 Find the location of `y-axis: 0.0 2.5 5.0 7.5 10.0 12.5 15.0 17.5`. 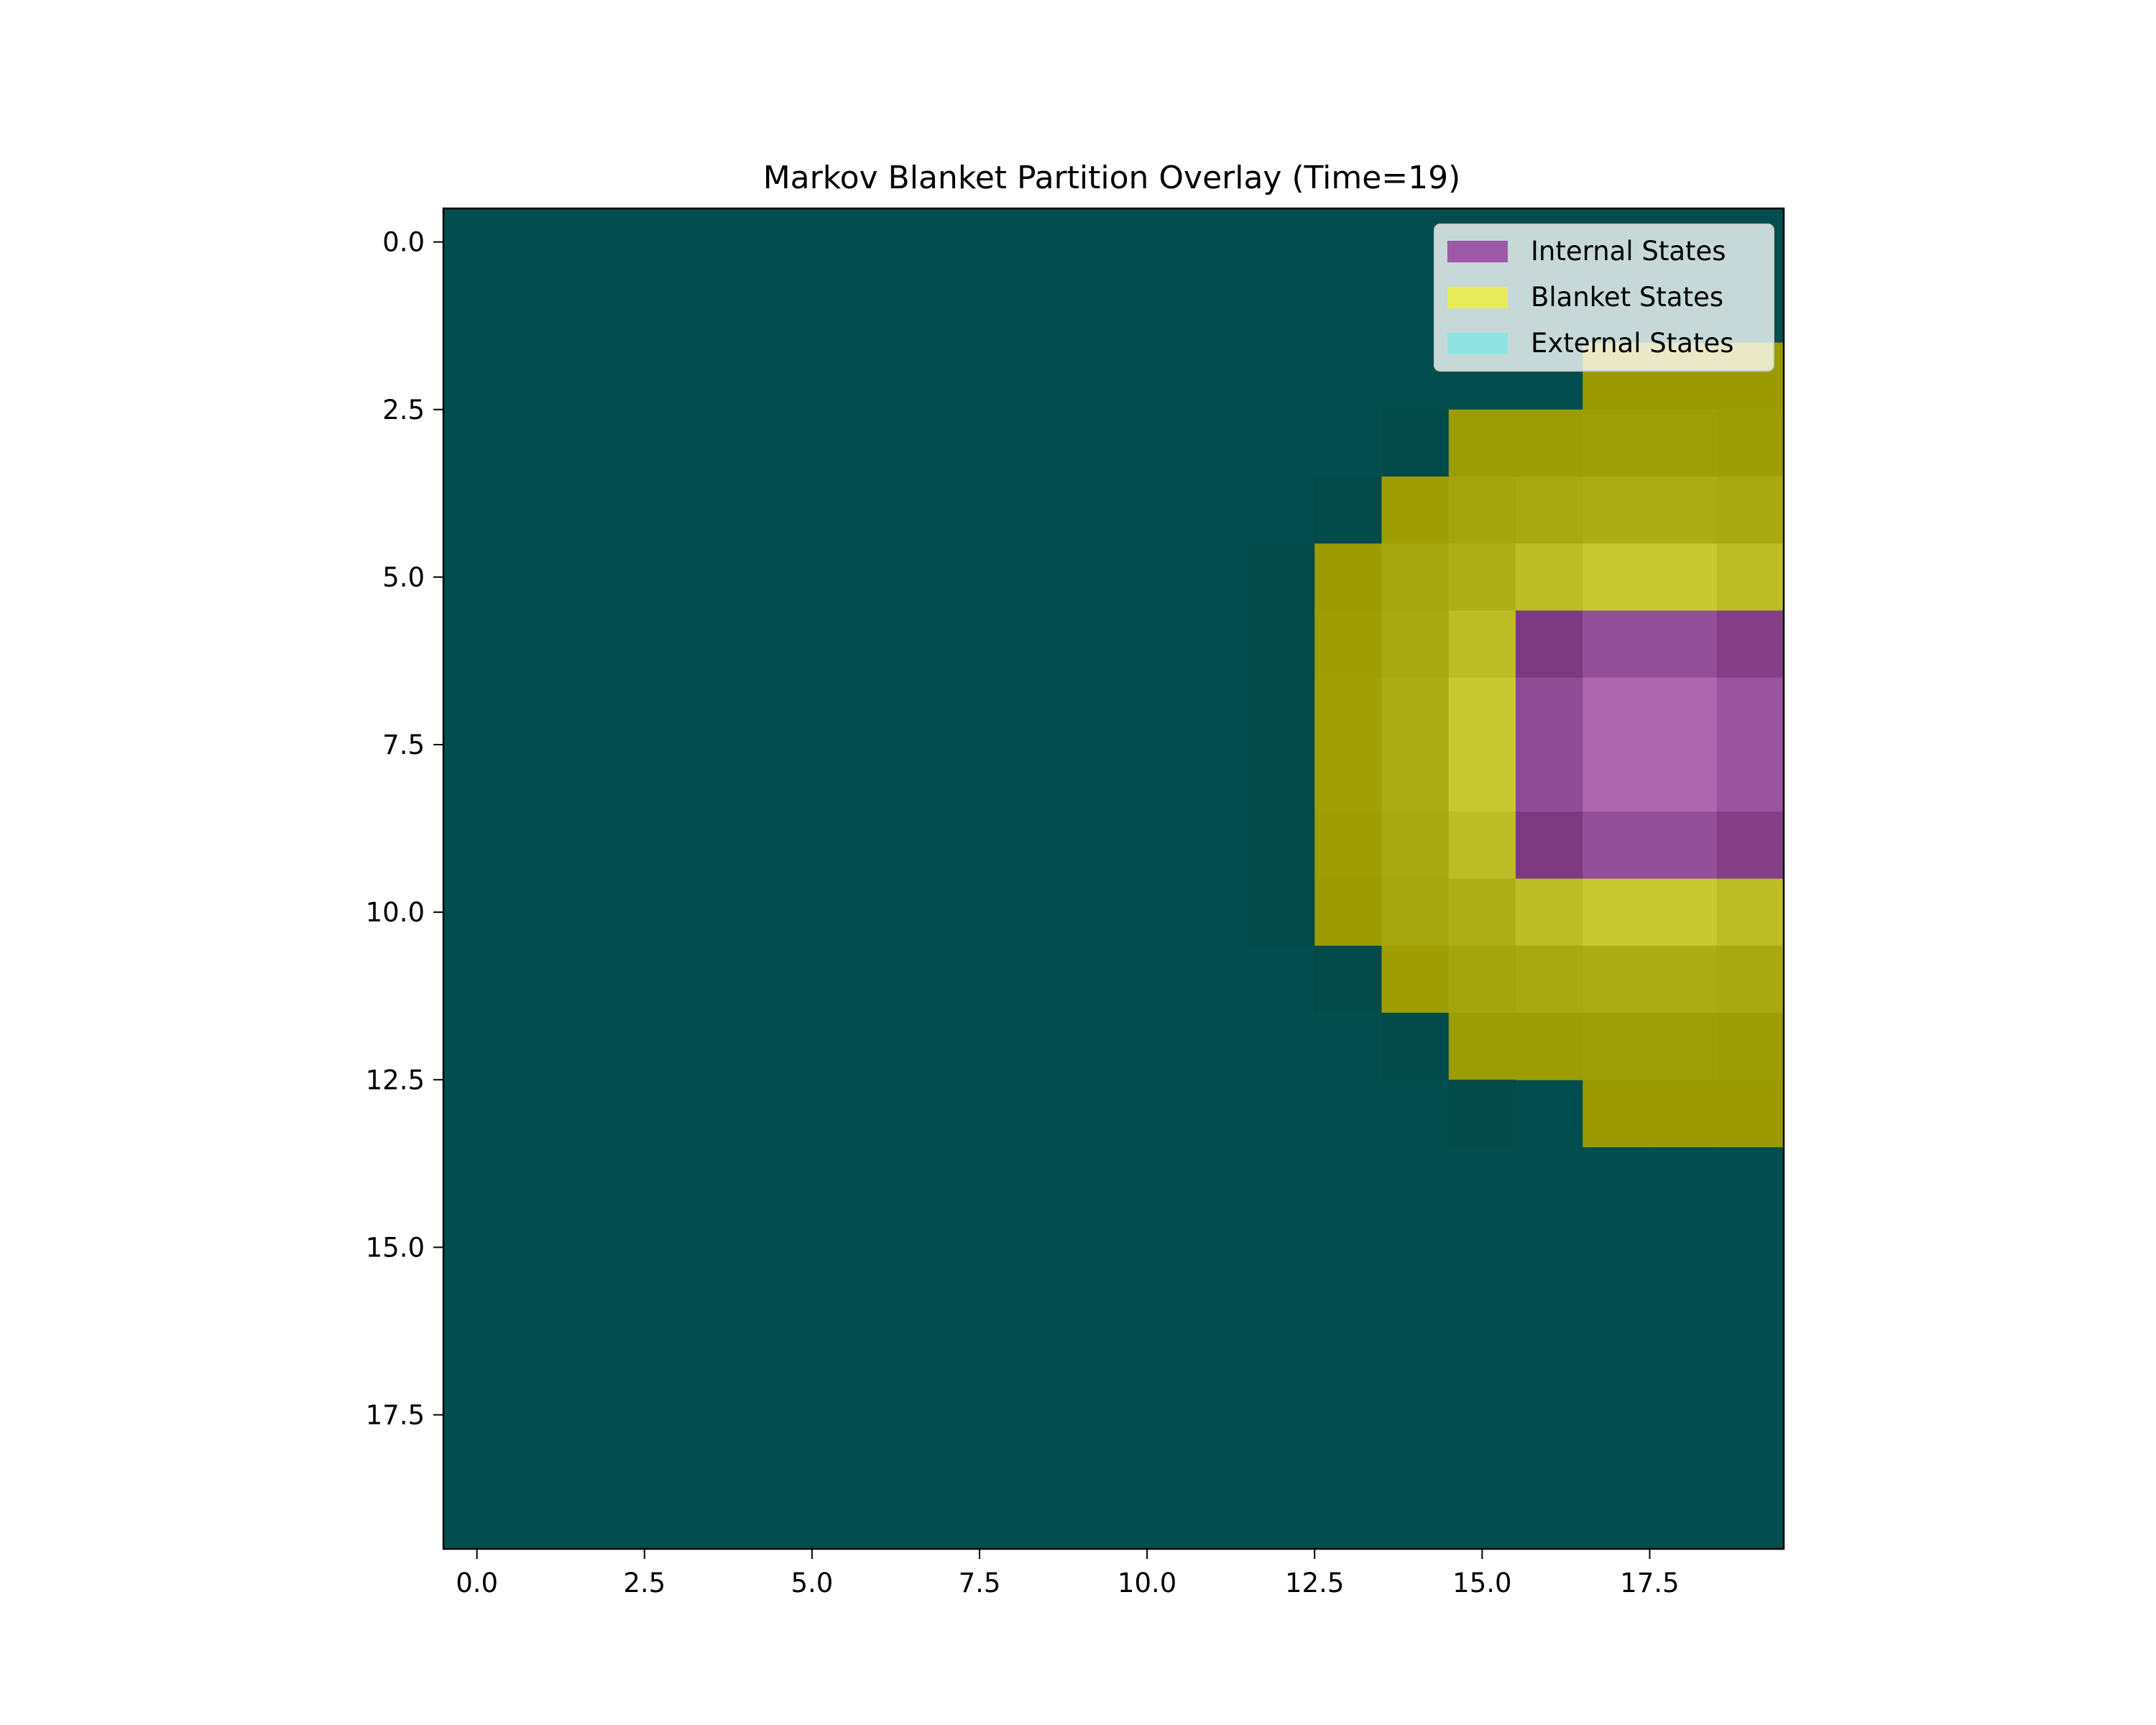

y-axis: 0.0 2.5 5.0 7.5 10.0 12.5 15.0 17.5 is located at coordinates (404, 829).